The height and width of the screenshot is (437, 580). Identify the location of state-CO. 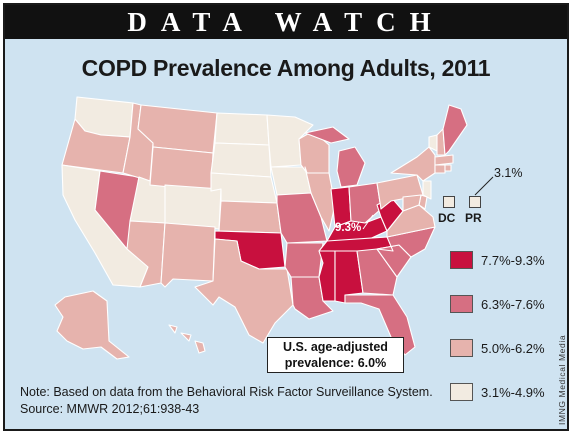
(193, 207).